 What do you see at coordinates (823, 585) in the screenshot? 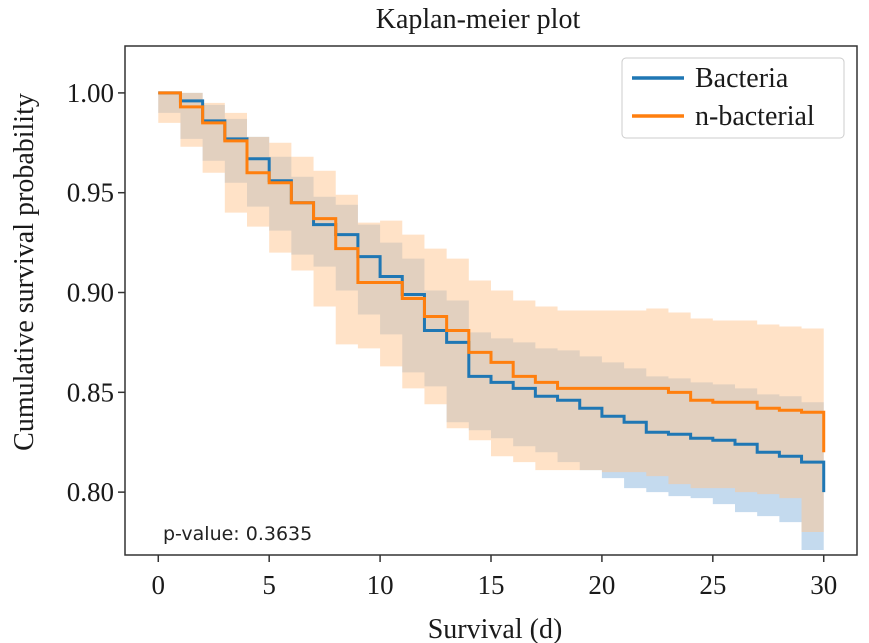
I see `x-tick-label: 30` at bounding box center [823, 585].